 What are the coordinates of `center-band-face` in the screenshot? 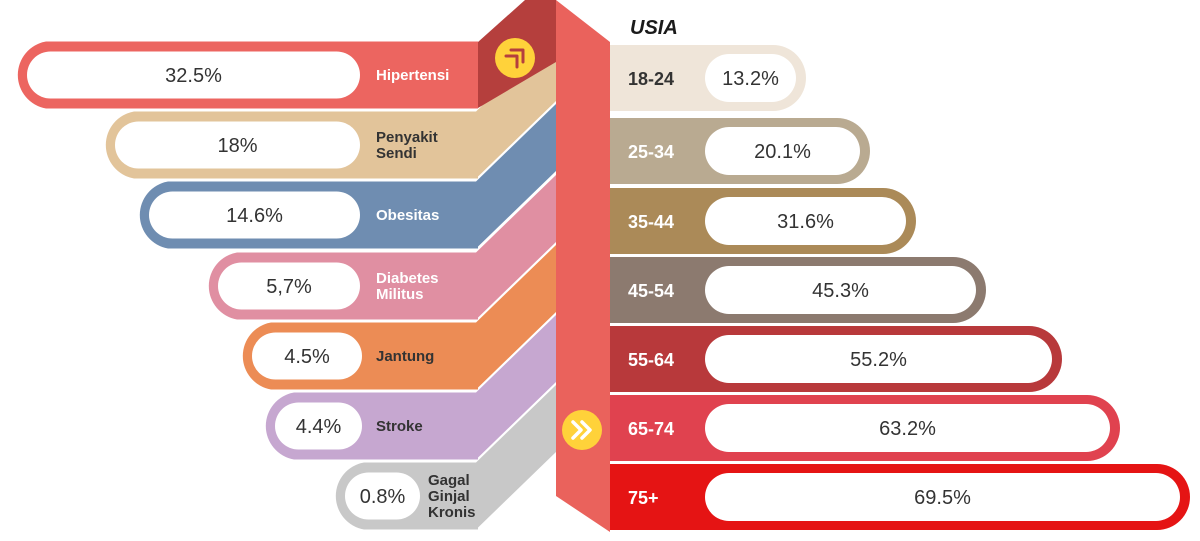 It's located at (583, 266).